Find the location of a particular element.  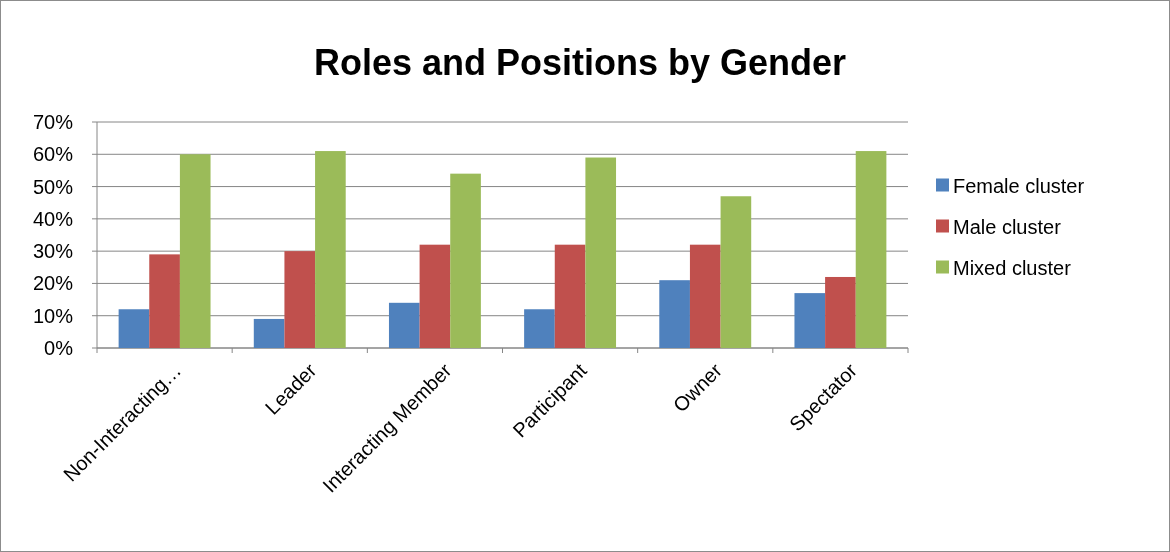

y-tick-label: 30% is located at coordinates (53, 251).